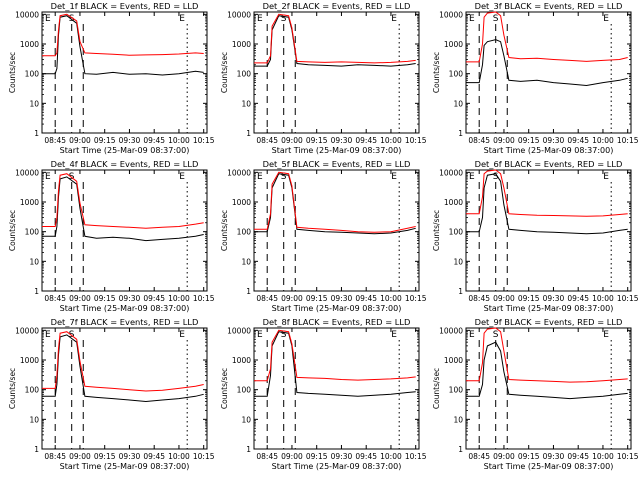  What do you see at coordinates (496, 19) in the screenshot?
I see `event-marker-label: S` at bounding box center [496, 19].